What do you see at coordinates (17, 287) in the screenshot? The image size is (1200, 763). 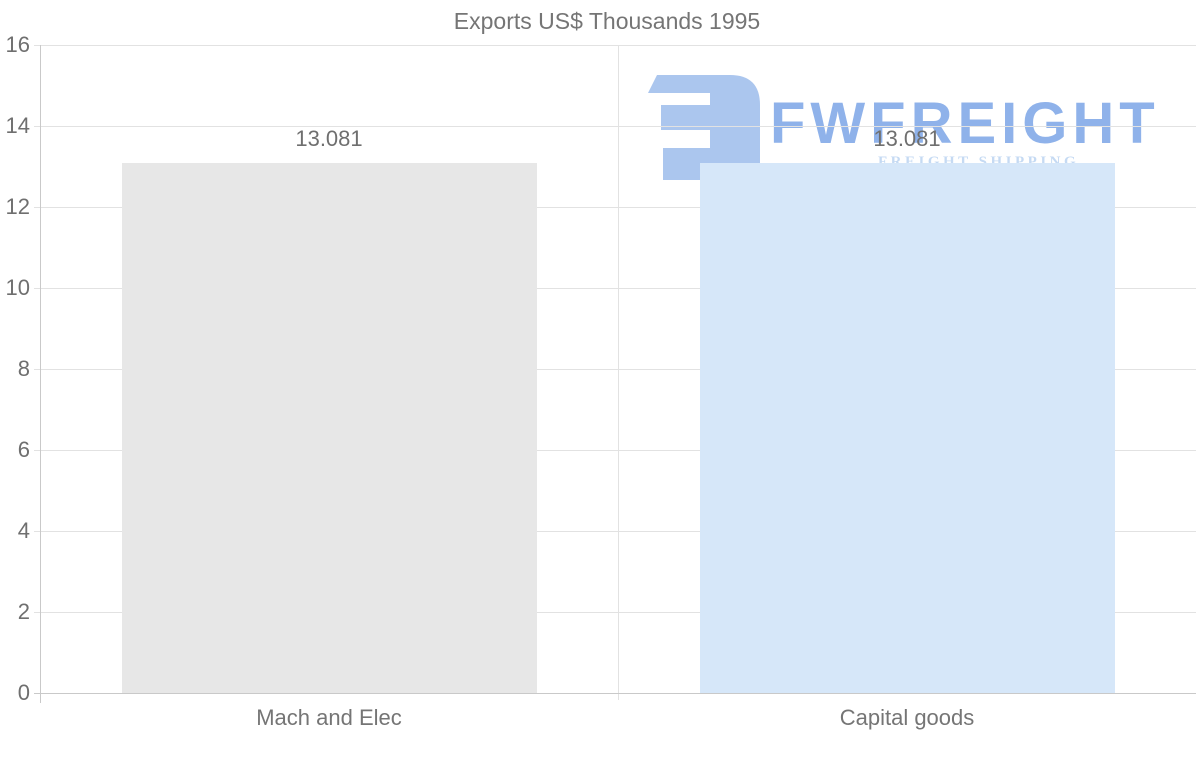 I see `y-tick-label: 10` at bounding box center [17, 287].